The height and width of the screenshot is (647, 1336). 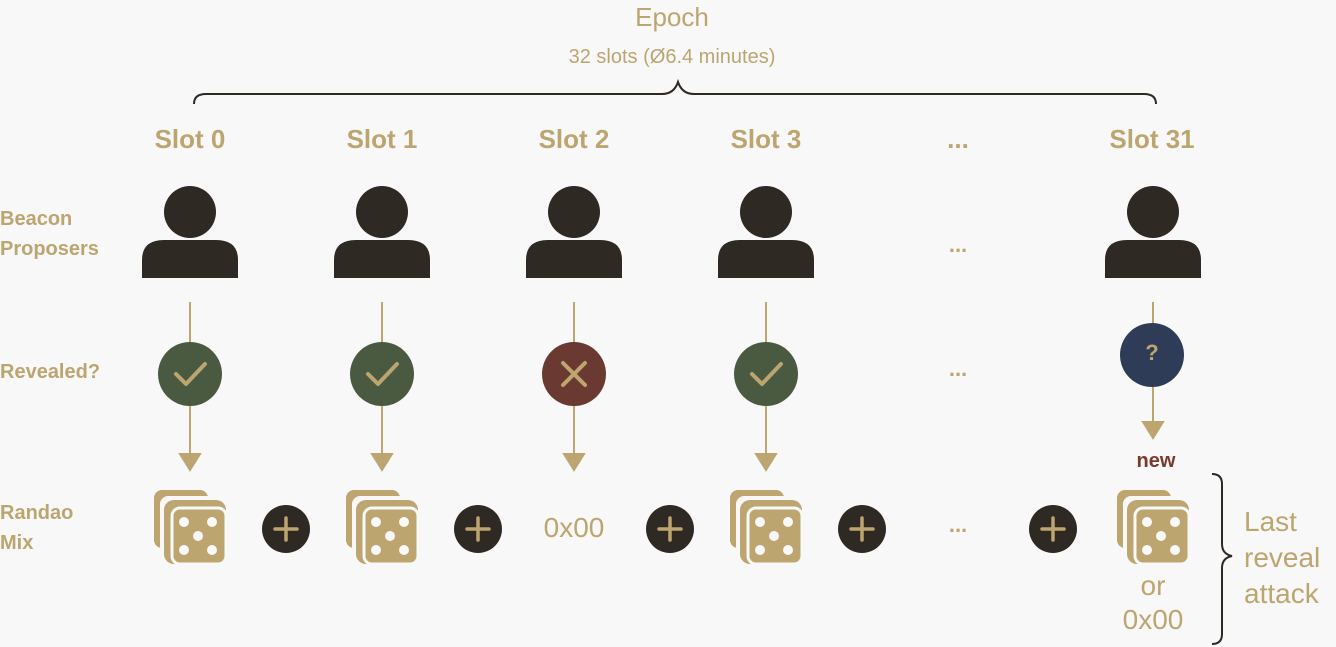 What do you see at coordinates (574, 139) in the screenshot?
I see `slot-label: Slot 2` at bounding box center [574, 139].